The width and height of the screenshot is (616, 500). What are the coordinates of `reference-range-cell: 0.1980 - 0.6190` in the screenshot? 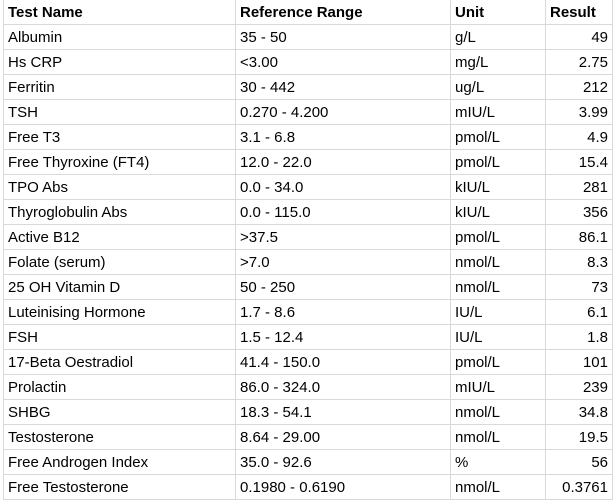 It's located at (343, 487).